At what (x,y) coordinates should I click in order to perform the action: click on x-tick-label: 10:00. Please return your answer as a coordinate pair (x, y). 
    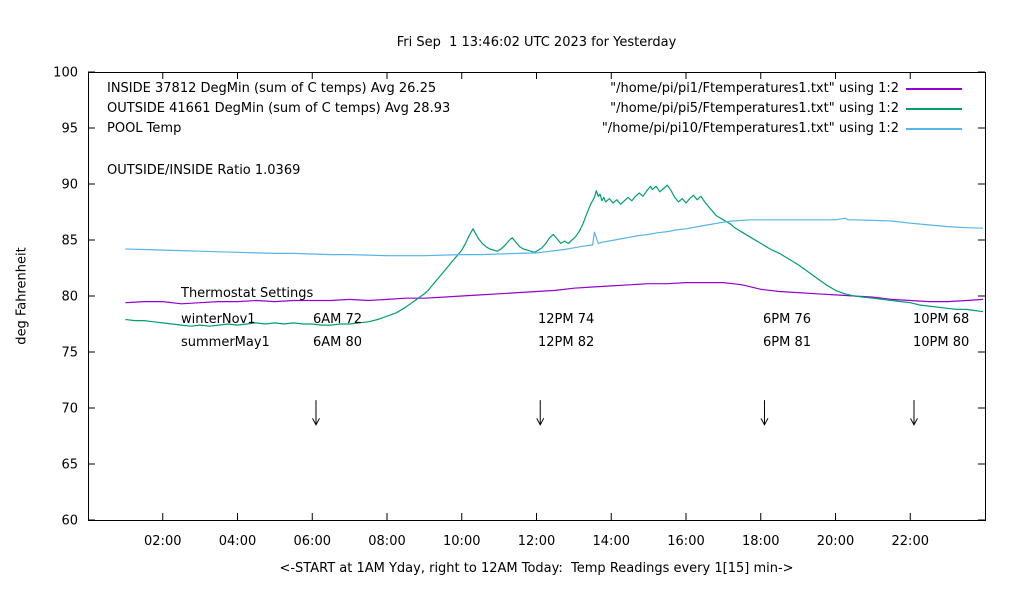
    Looking at the image, I should click on (461, 541).